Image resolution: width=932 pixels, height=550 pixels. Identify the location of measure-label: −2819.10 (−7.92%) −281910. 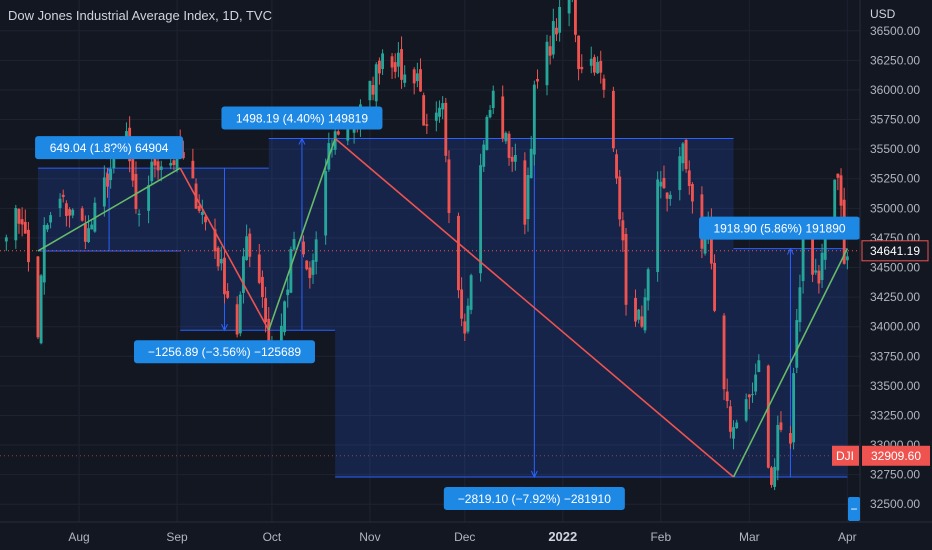
(534, 499).